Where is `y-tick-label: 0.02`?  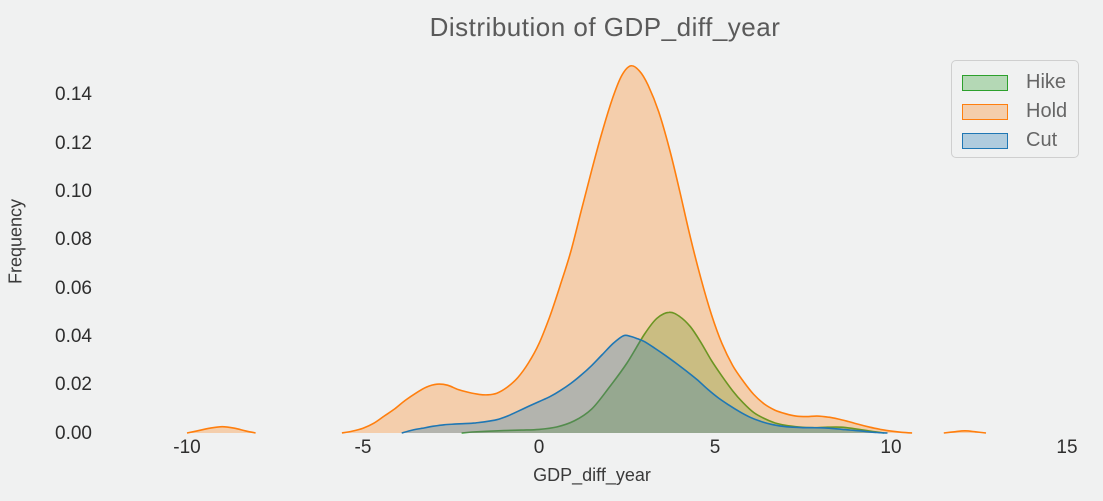
y-tick-label: 0.02 is located at coordinates (73, 385).